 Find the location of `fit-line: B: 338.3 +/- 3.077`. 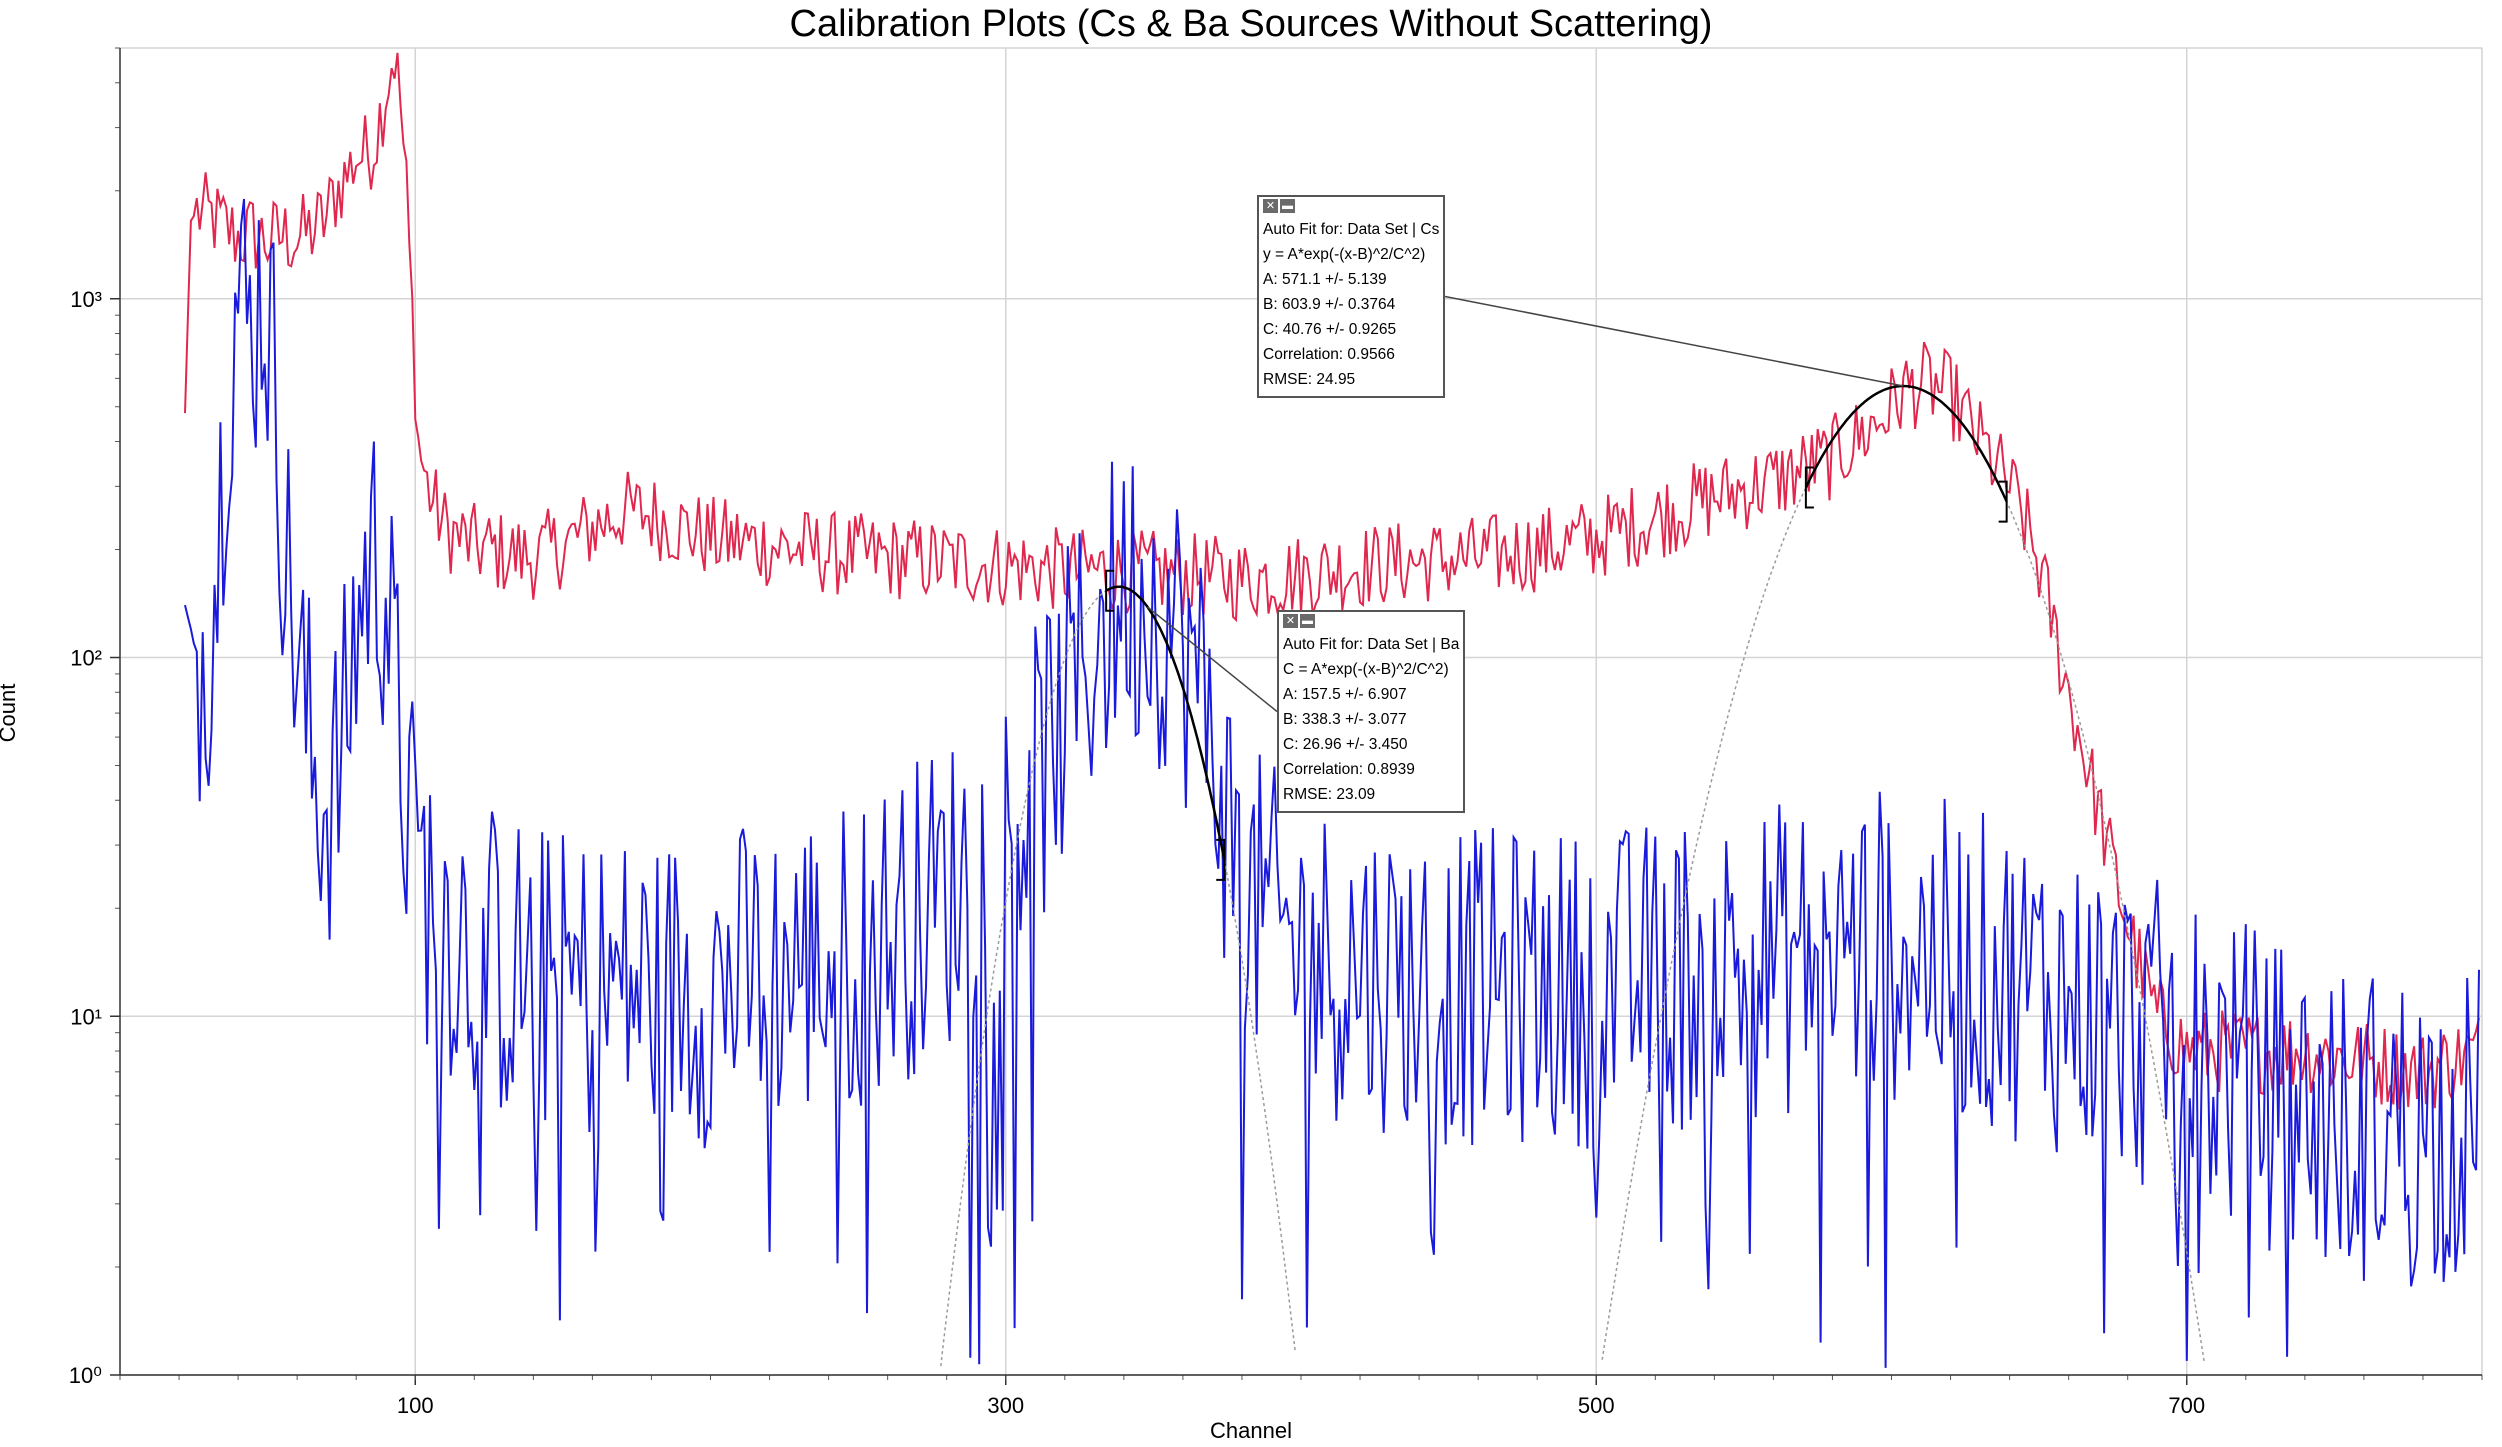

fit-line: B: 338.3 +/- 3.077 is located at coordinates (1345, 719).